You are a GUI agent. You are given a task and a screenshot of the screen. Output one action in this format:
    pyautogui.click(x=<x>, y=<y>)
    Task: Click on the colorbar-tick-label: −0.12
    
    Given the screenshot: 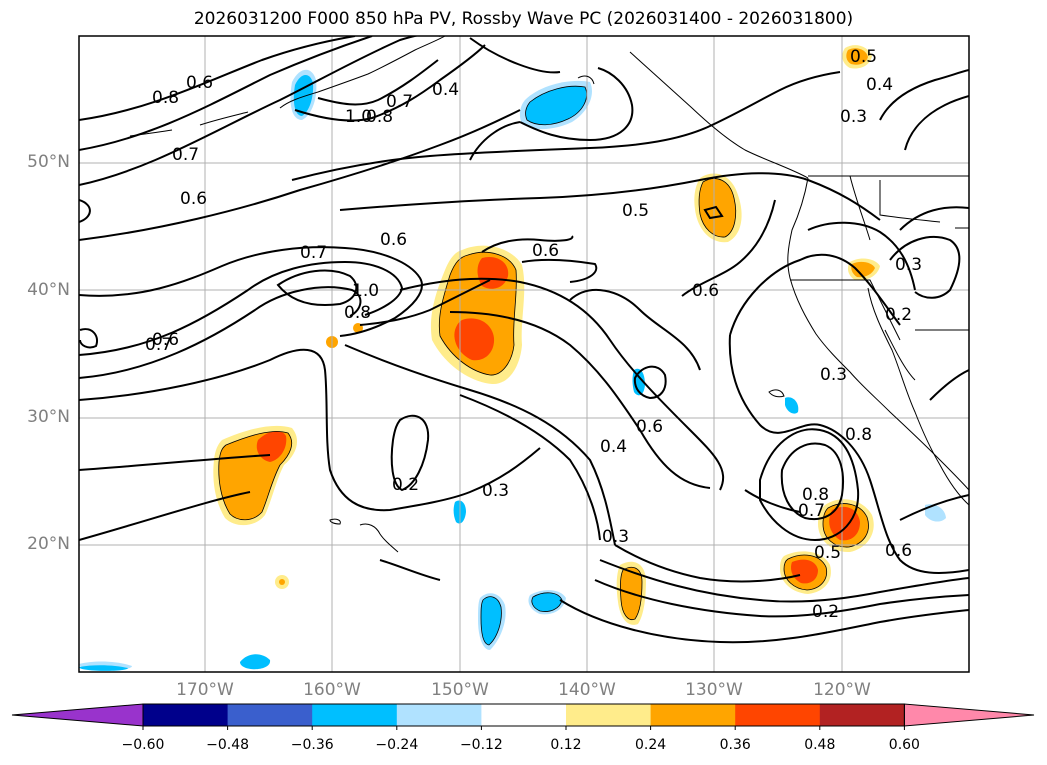 What is the action you would take?
    pyautogui.click(x=481, y=745)
    